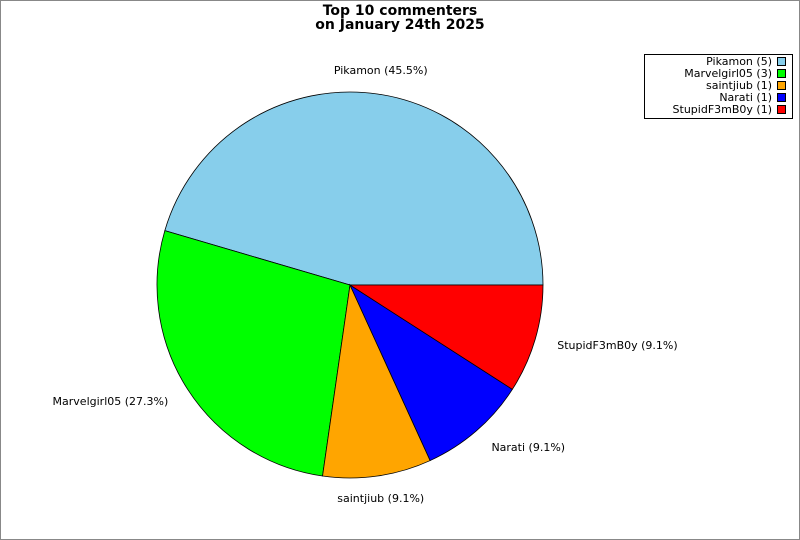  I want to click on slice-label: StupidF3mB0y (9.1%), so click(617, 345).